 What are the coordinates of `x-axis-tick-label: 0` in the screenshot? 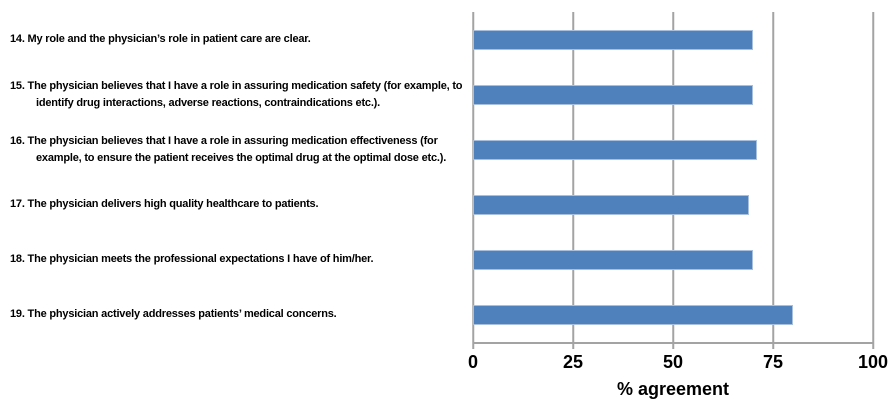 It's located at (473, 362).